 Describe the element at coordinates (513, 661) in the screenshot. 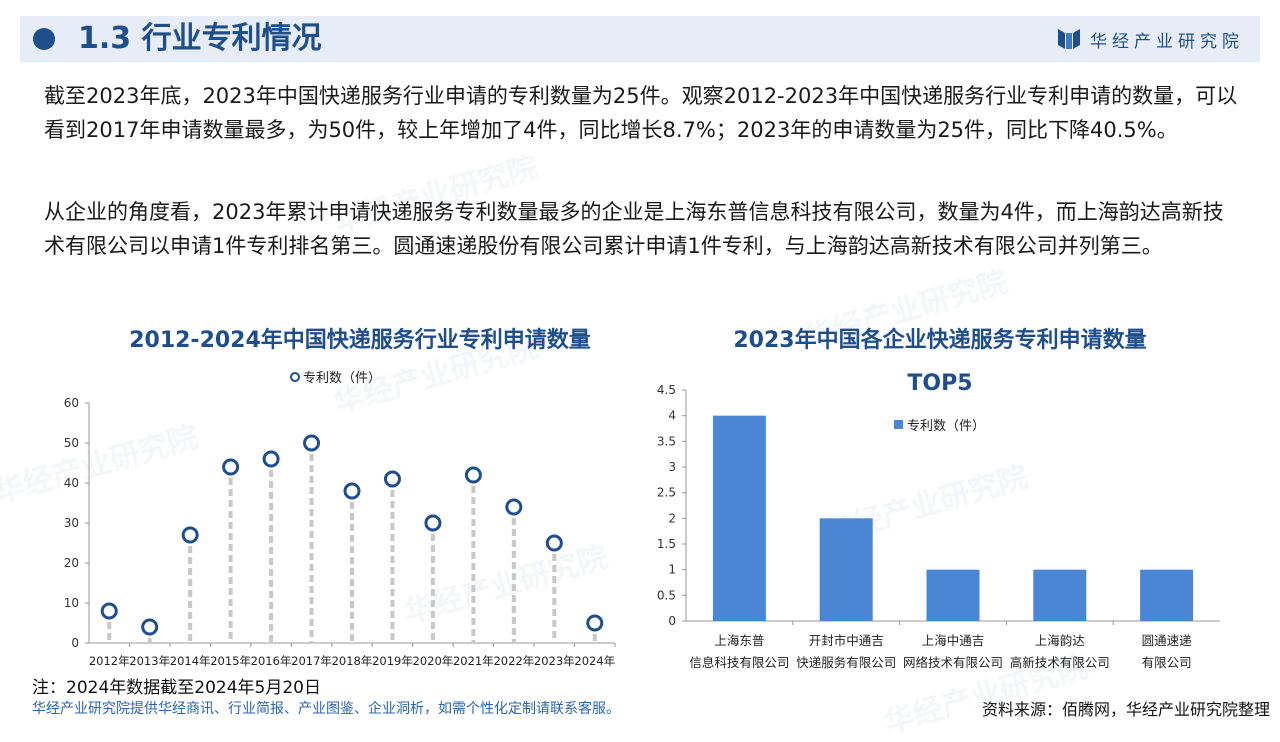

I see `x-tick-label: 2022年` at that location.